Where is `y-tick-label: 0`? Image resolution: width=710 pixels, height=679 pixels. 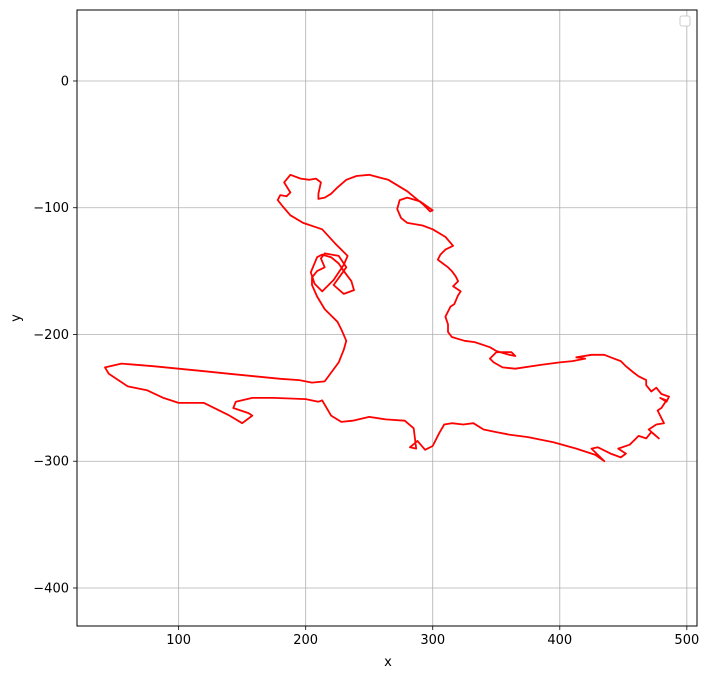 y-tick-label: 0 is located at coordinates (65, 81).